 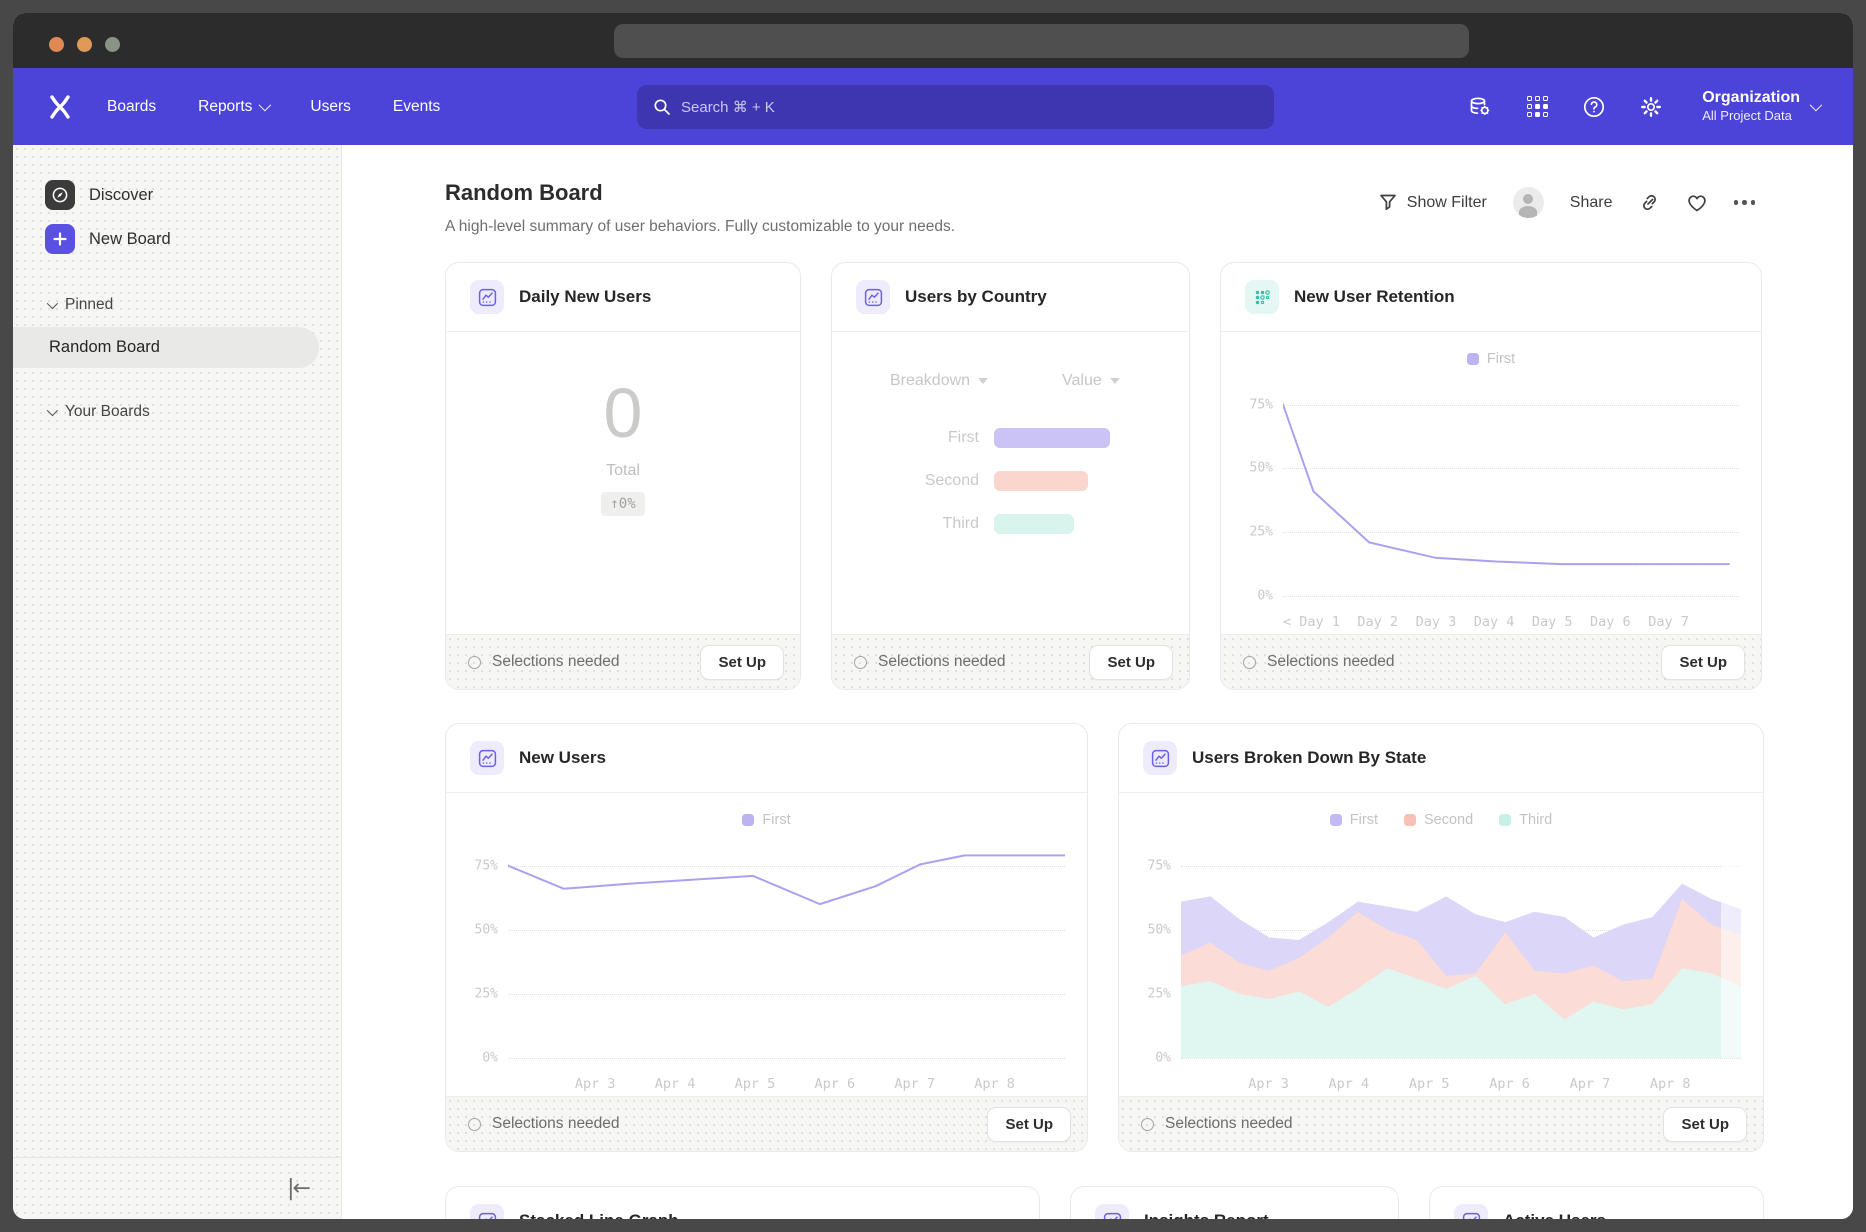 What do you see at coordinates (60, 195) in the screenshot?
I see `compass-icon` at bounding box center [60, 195].